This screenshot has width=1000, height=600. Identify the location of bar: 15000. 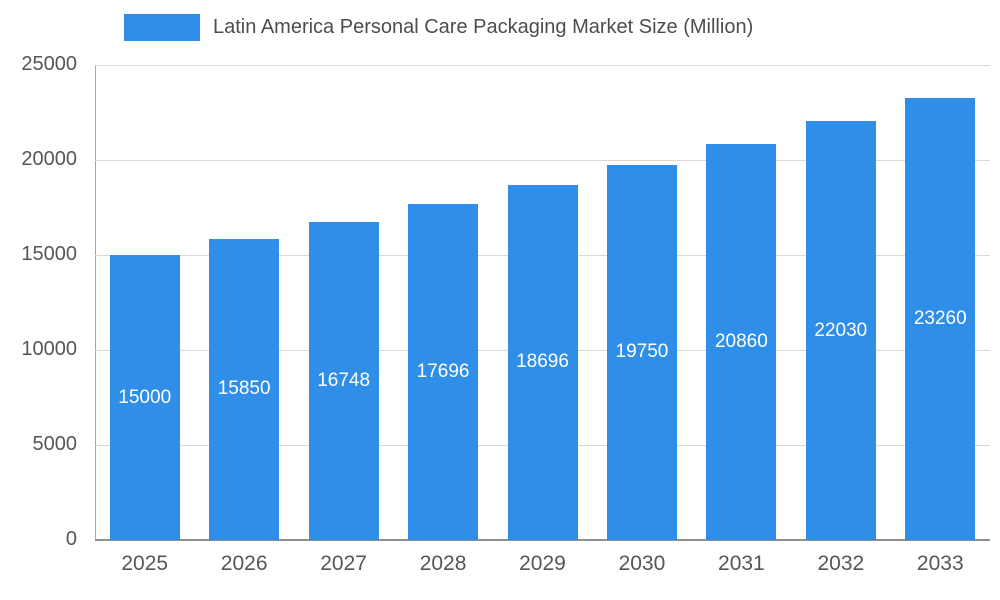
(144, 397).